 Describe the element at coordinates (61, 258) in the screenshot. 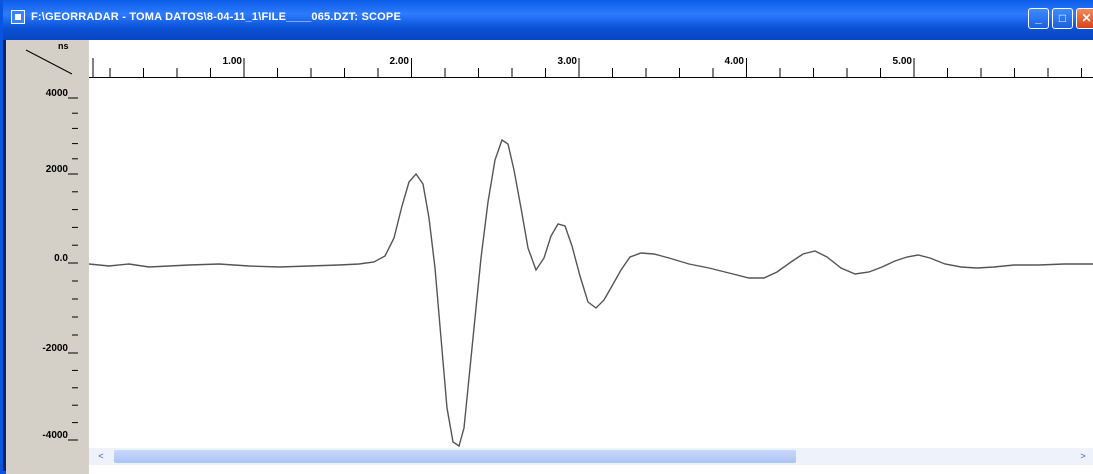

I see `amplitude-tick-label: 0.0` at that location.